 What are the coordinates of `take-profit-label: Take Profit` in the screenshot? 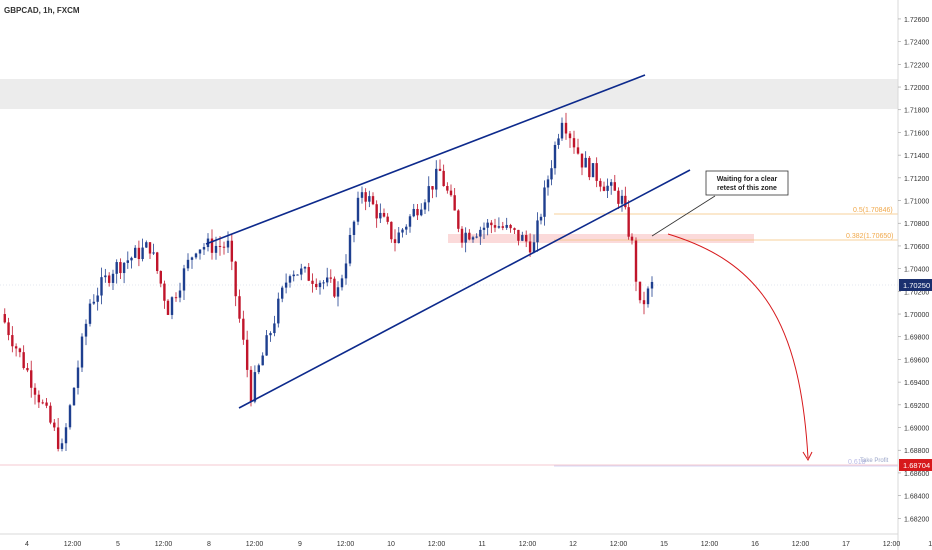 It's located at (874, 461).